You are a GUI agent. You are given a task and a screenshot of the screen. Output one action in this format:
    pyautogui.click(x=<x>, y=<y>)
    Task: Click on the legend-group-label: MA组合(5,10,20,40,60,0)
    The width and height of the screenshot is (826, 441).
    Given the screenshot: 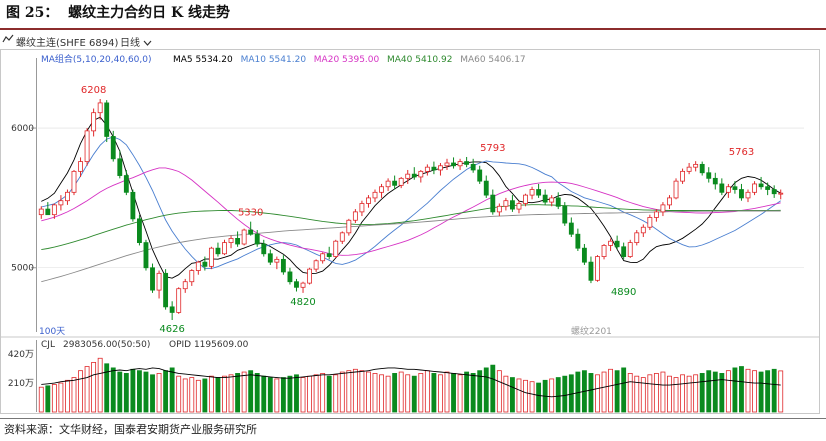 What is the action you would take?
    pyautogui.click(x=96, y=59)
    